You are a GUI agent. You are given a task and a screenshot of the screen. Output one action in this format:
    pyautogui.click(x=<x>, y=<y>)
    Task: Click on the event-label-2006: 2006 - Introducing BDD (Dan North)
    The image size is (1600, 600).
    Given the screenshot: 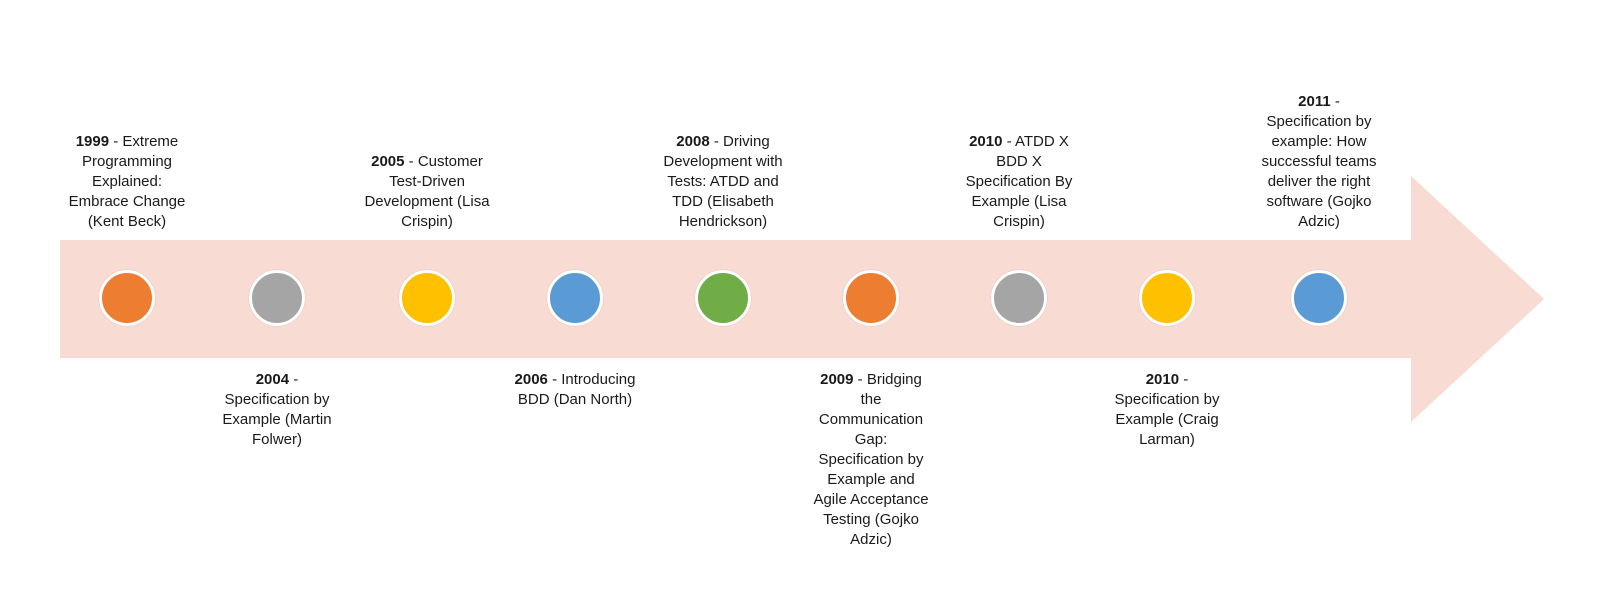 What is the action you would take?
    pyautogui.click(x=575, y=390)
    